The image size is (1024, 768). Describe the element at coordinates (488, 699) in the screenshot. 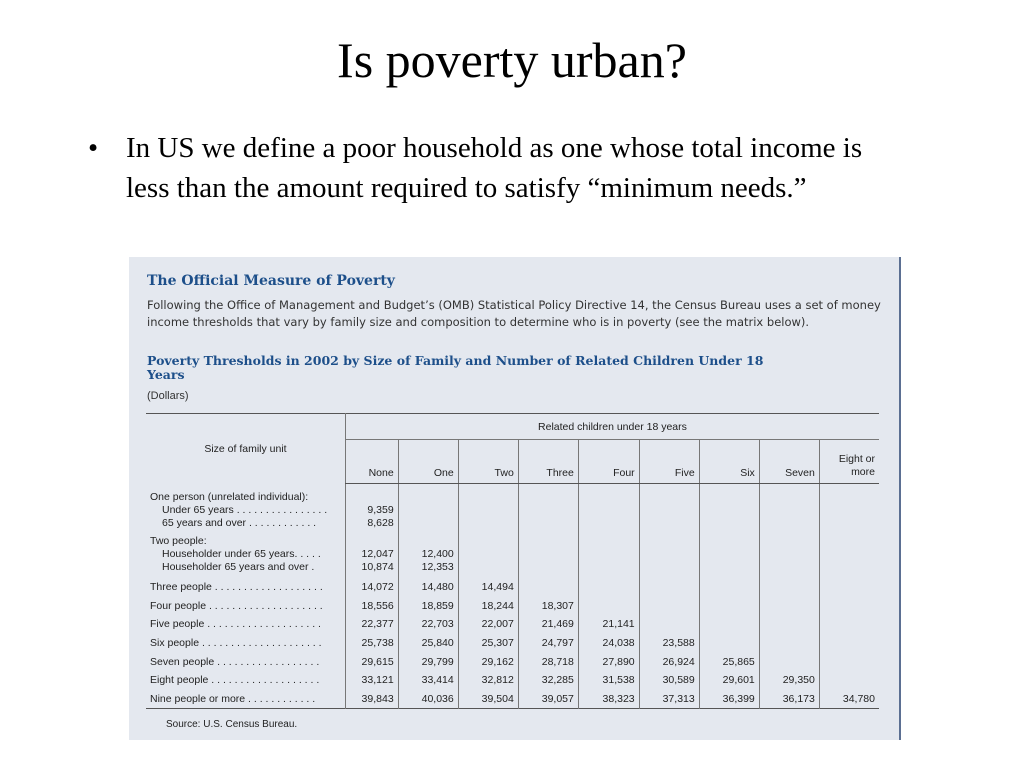

I see `threshold-cell: 39,504` at that location.